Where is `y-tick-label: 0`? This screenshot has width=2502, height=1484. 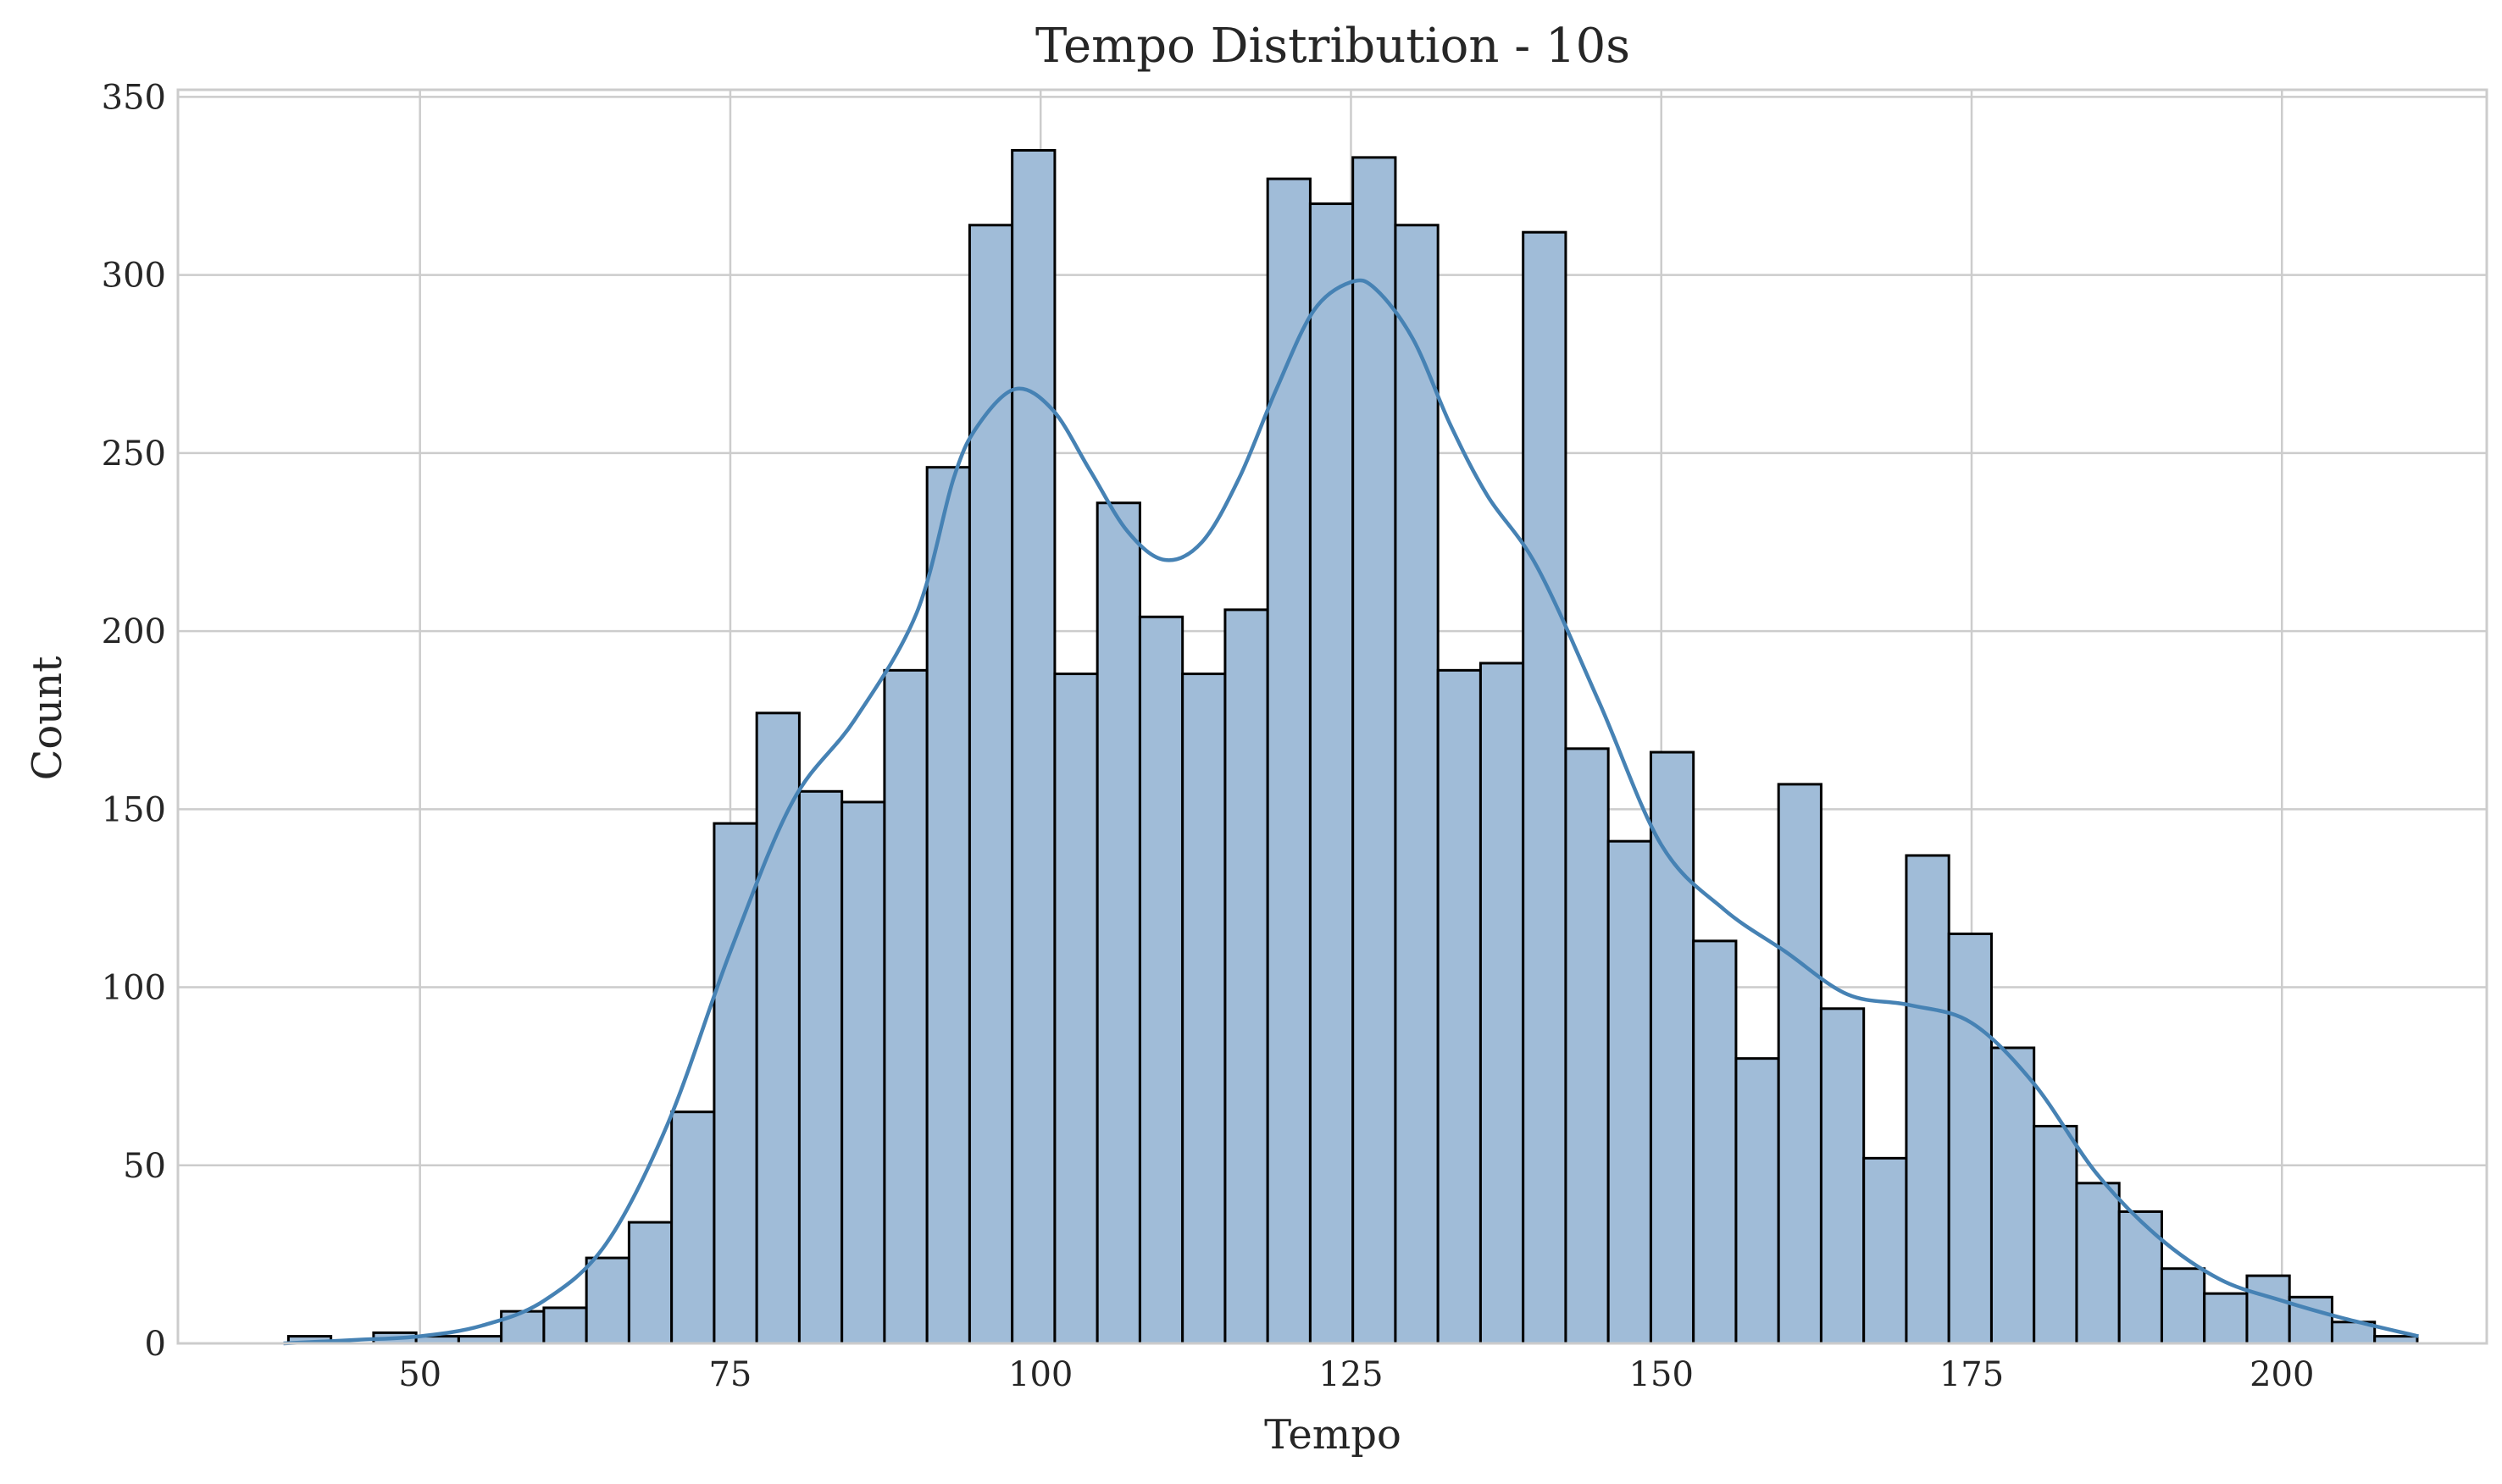 y-tick-label: 0 is located at coordinates (155, 1344).